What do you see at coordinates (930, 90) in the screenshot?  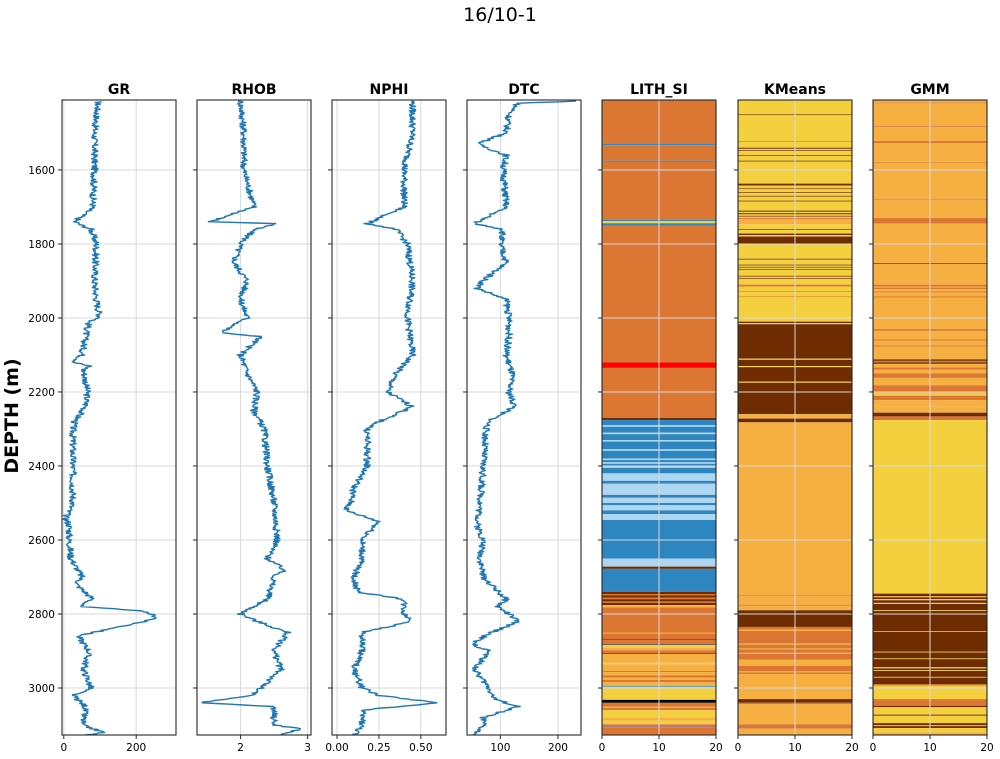 I see `panel-title-gmm: GMM` at bounding box center [930, 90].